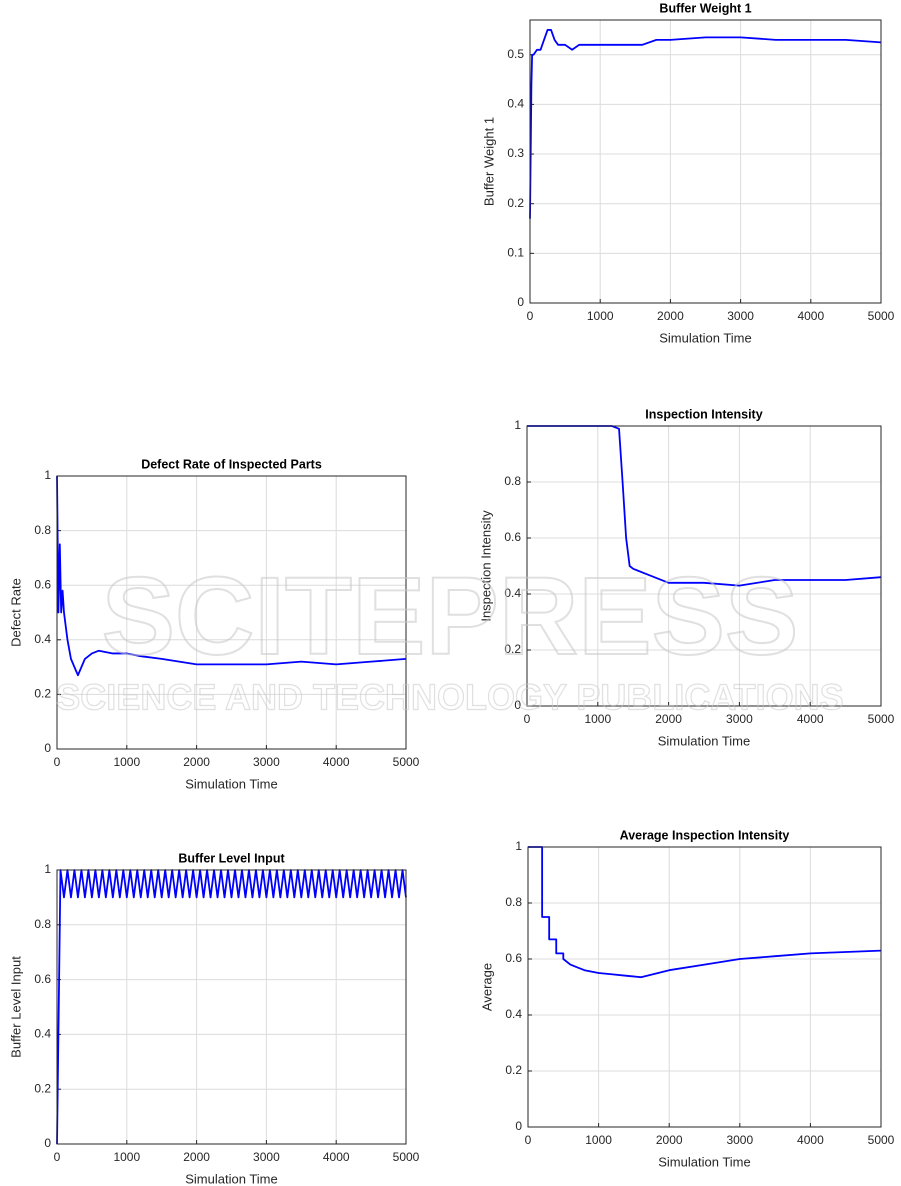  Describe the element at coordinates (15, 1007) in the screenshot. I see `y-axis-label: Buffer Level Input` at that location.